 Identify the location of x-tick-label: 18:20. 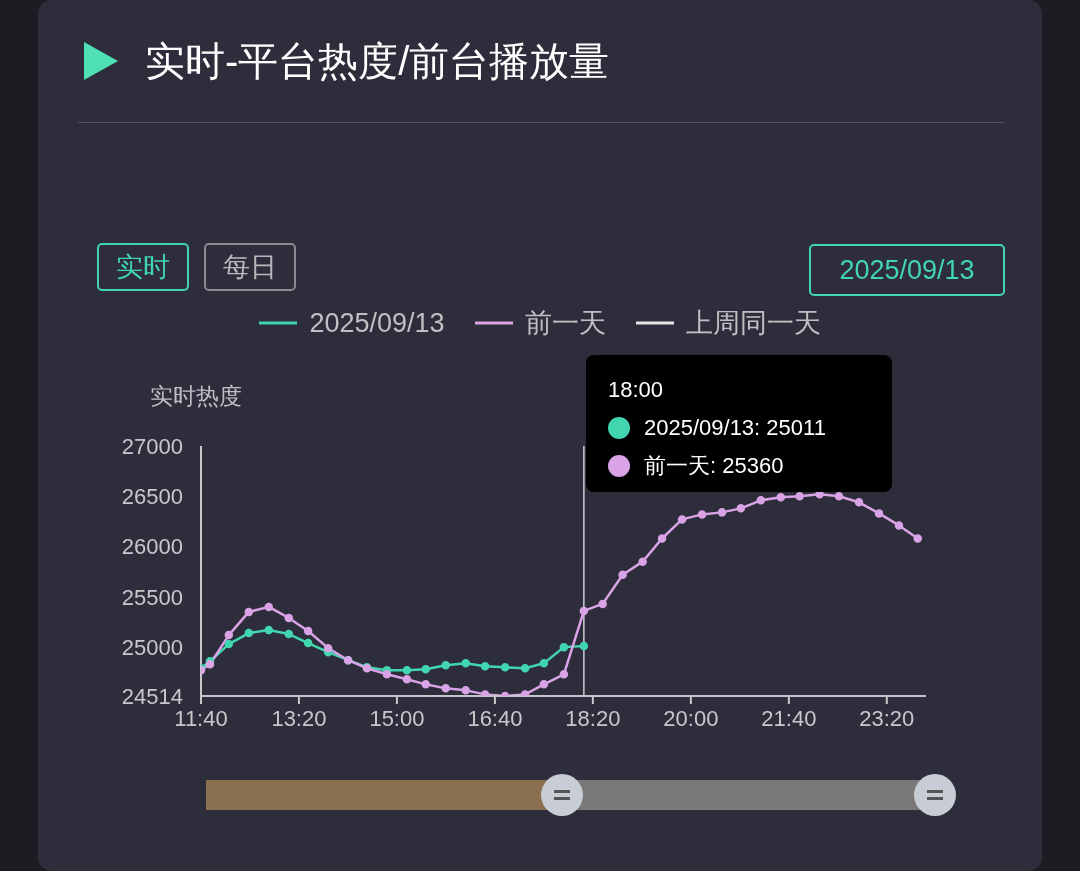
(593, 718).